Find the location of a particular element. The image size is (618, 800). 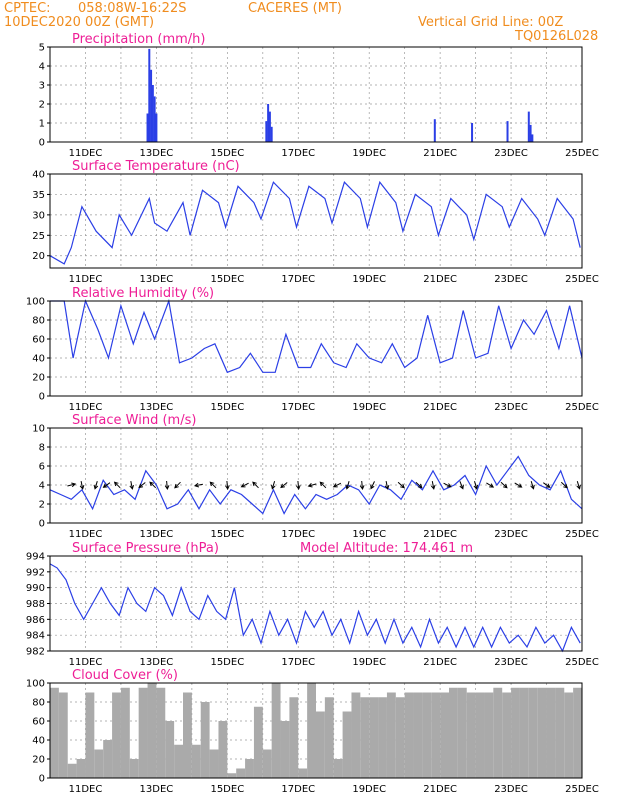

precip-xtick-label: 13DEC is located at coordinates (157, 153).